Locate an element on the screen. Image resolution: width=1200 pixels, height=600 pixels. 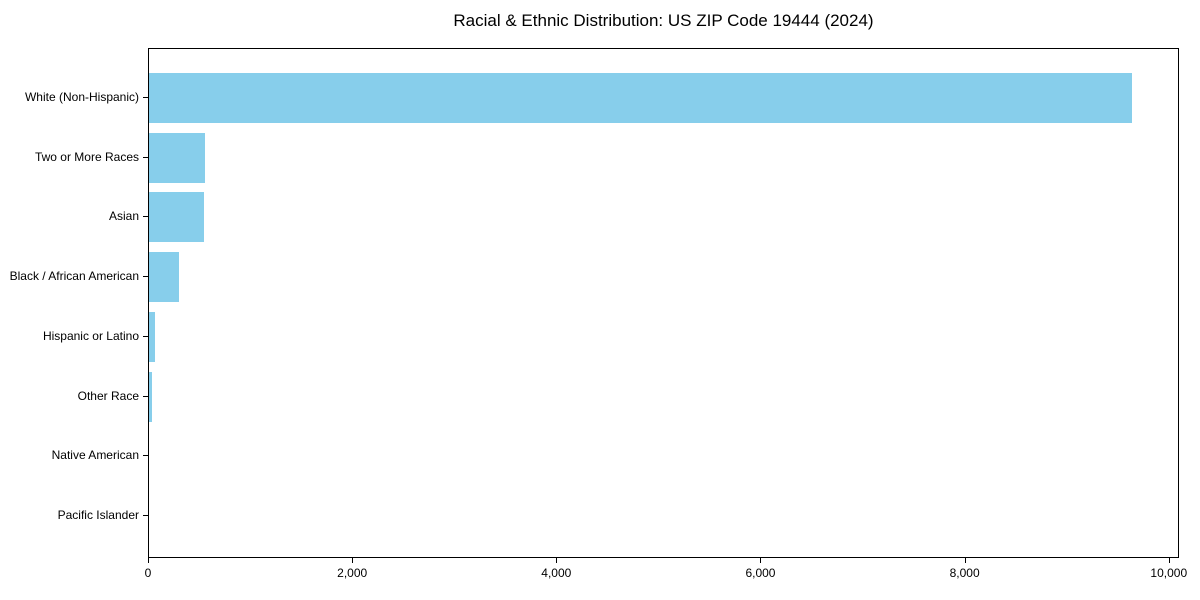
x-tick-label: 0 is located at coordinates (148, 573).